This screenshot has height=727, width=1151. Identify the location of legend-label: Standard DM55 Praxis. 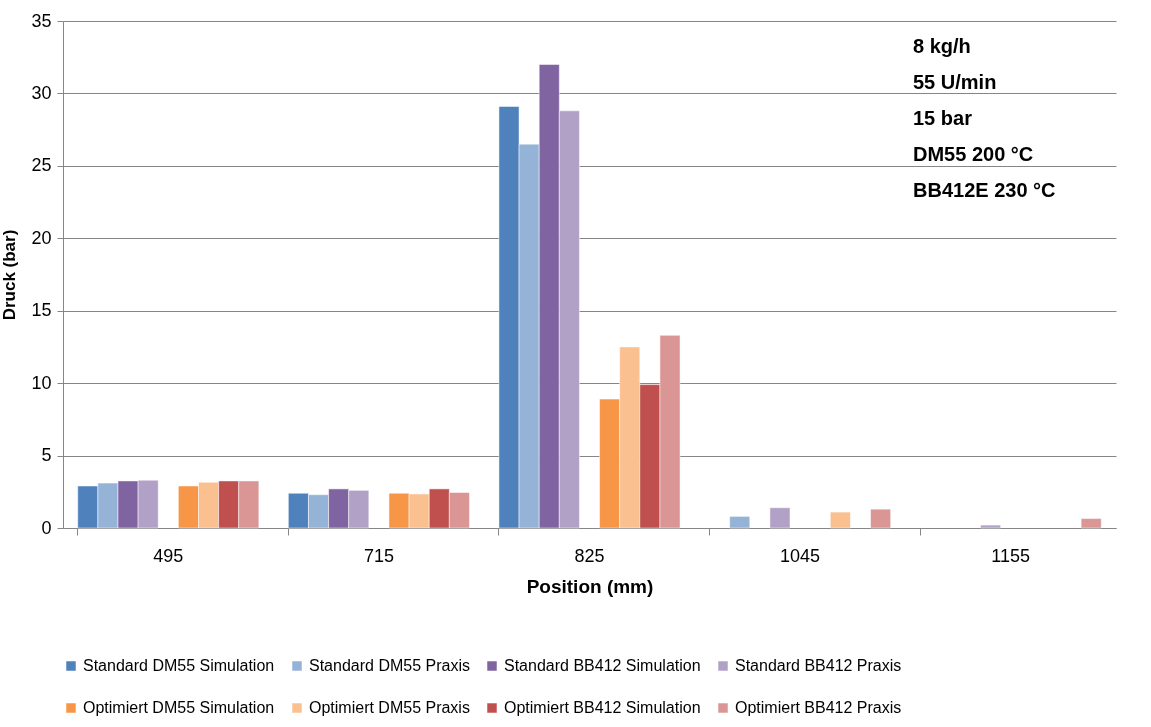
(389, 665).